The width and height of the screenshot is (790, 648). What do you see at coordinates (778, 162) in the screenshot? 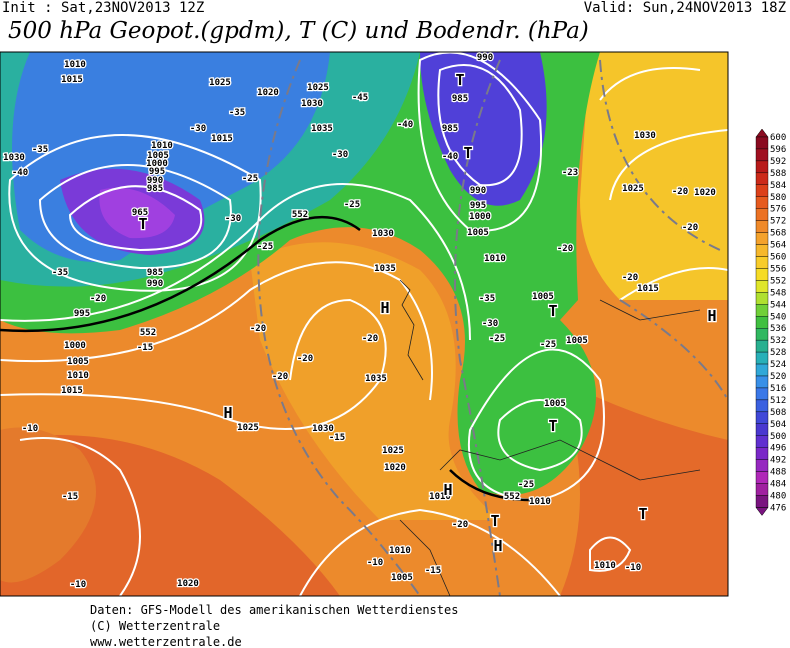
I see `colorbar-label: 592` at bounding box center [778, 162].